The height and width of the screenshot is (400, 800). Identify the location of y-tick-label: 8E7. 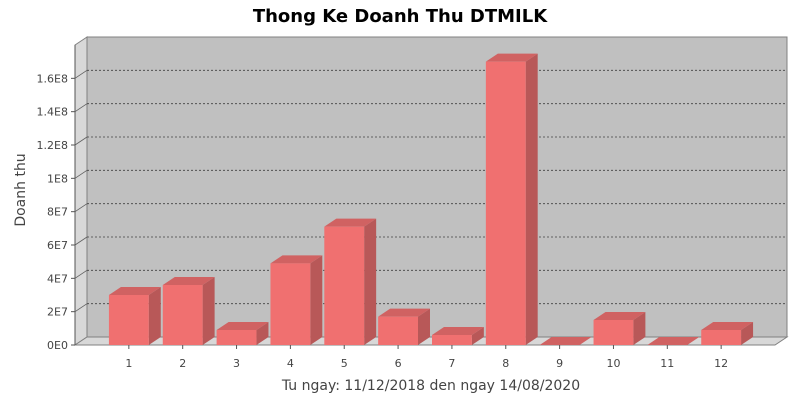
(57, 212).